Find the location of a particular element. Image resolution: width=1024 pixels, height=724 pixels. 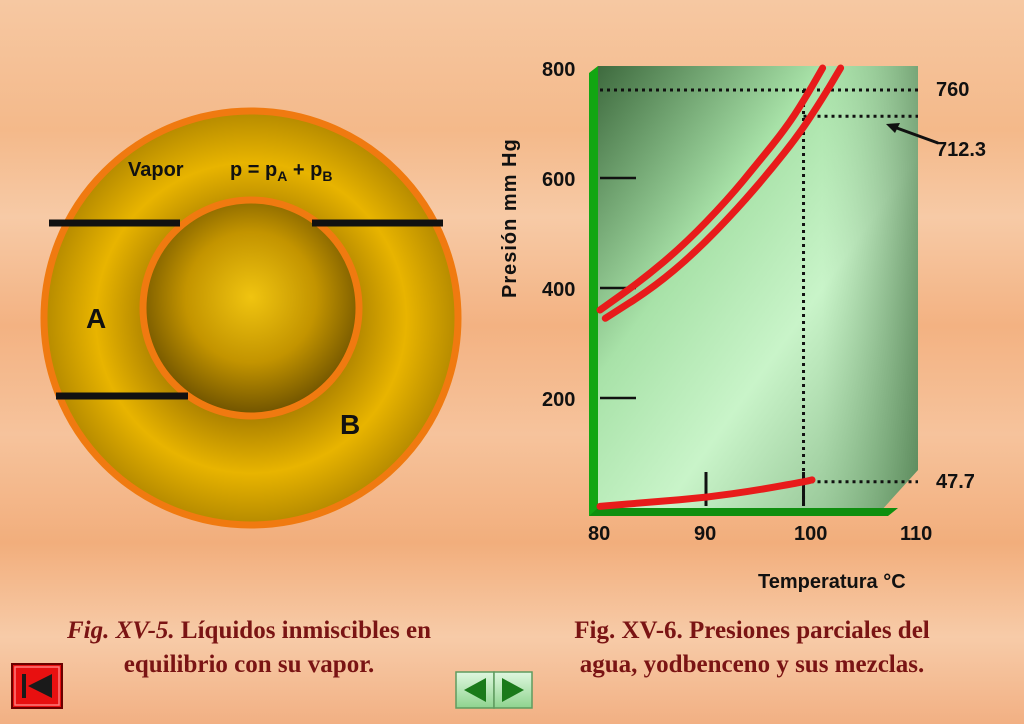

annotation-arrow-shaft is located at coordinates (916, 135).